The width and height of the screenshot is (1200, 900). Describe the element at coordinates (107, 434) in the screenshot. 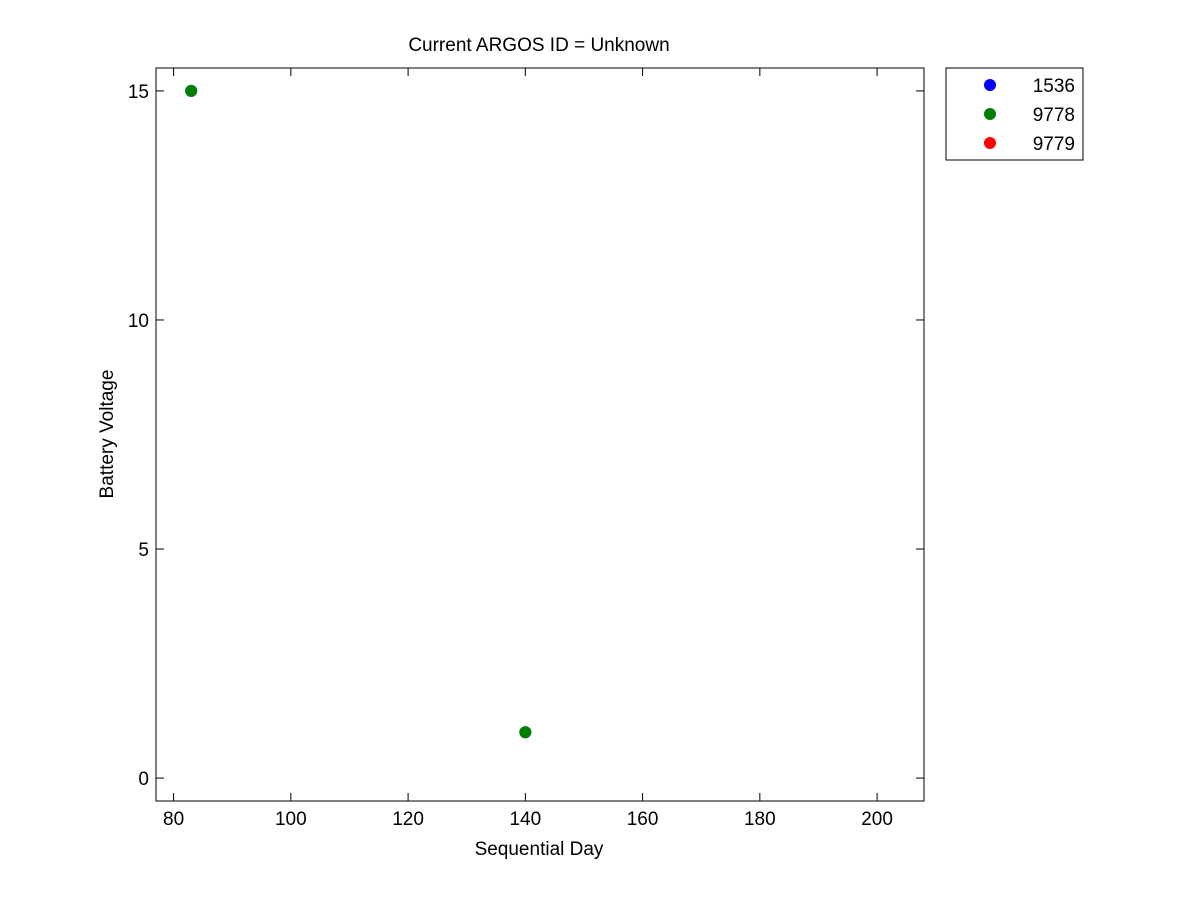

I see `y-axis-label: Battery Voltage` at that location.